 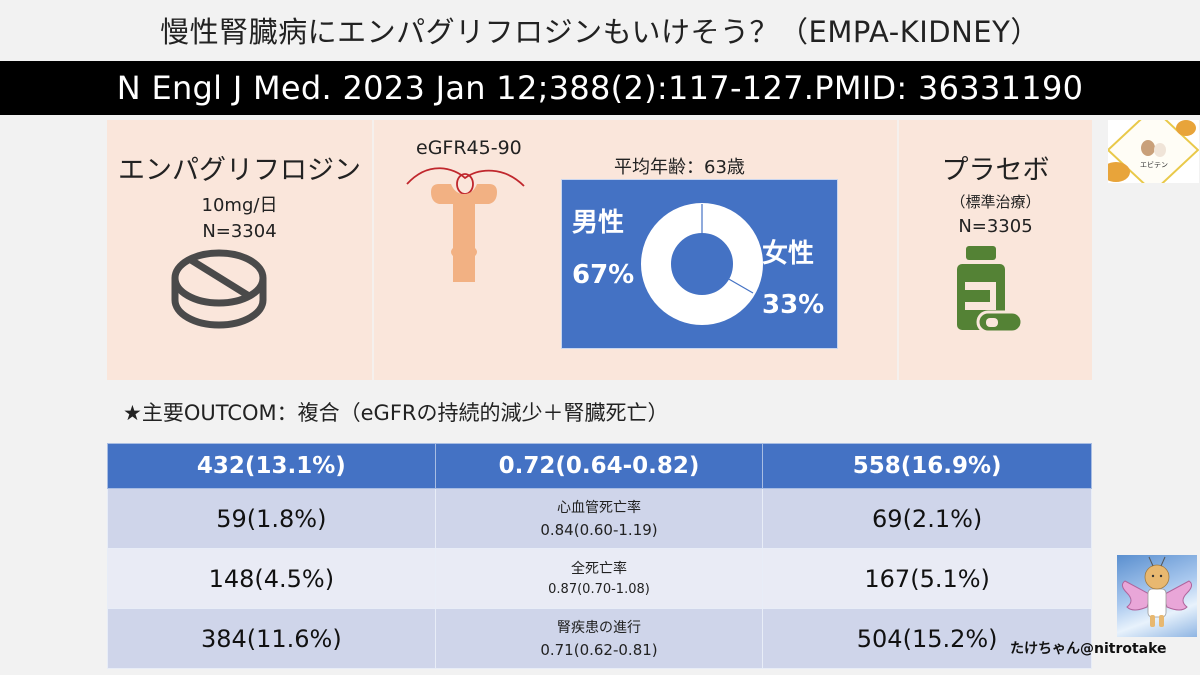 I want to click on author-credit: たけちゃん@nitrotake, so click(x=1088, y=649).